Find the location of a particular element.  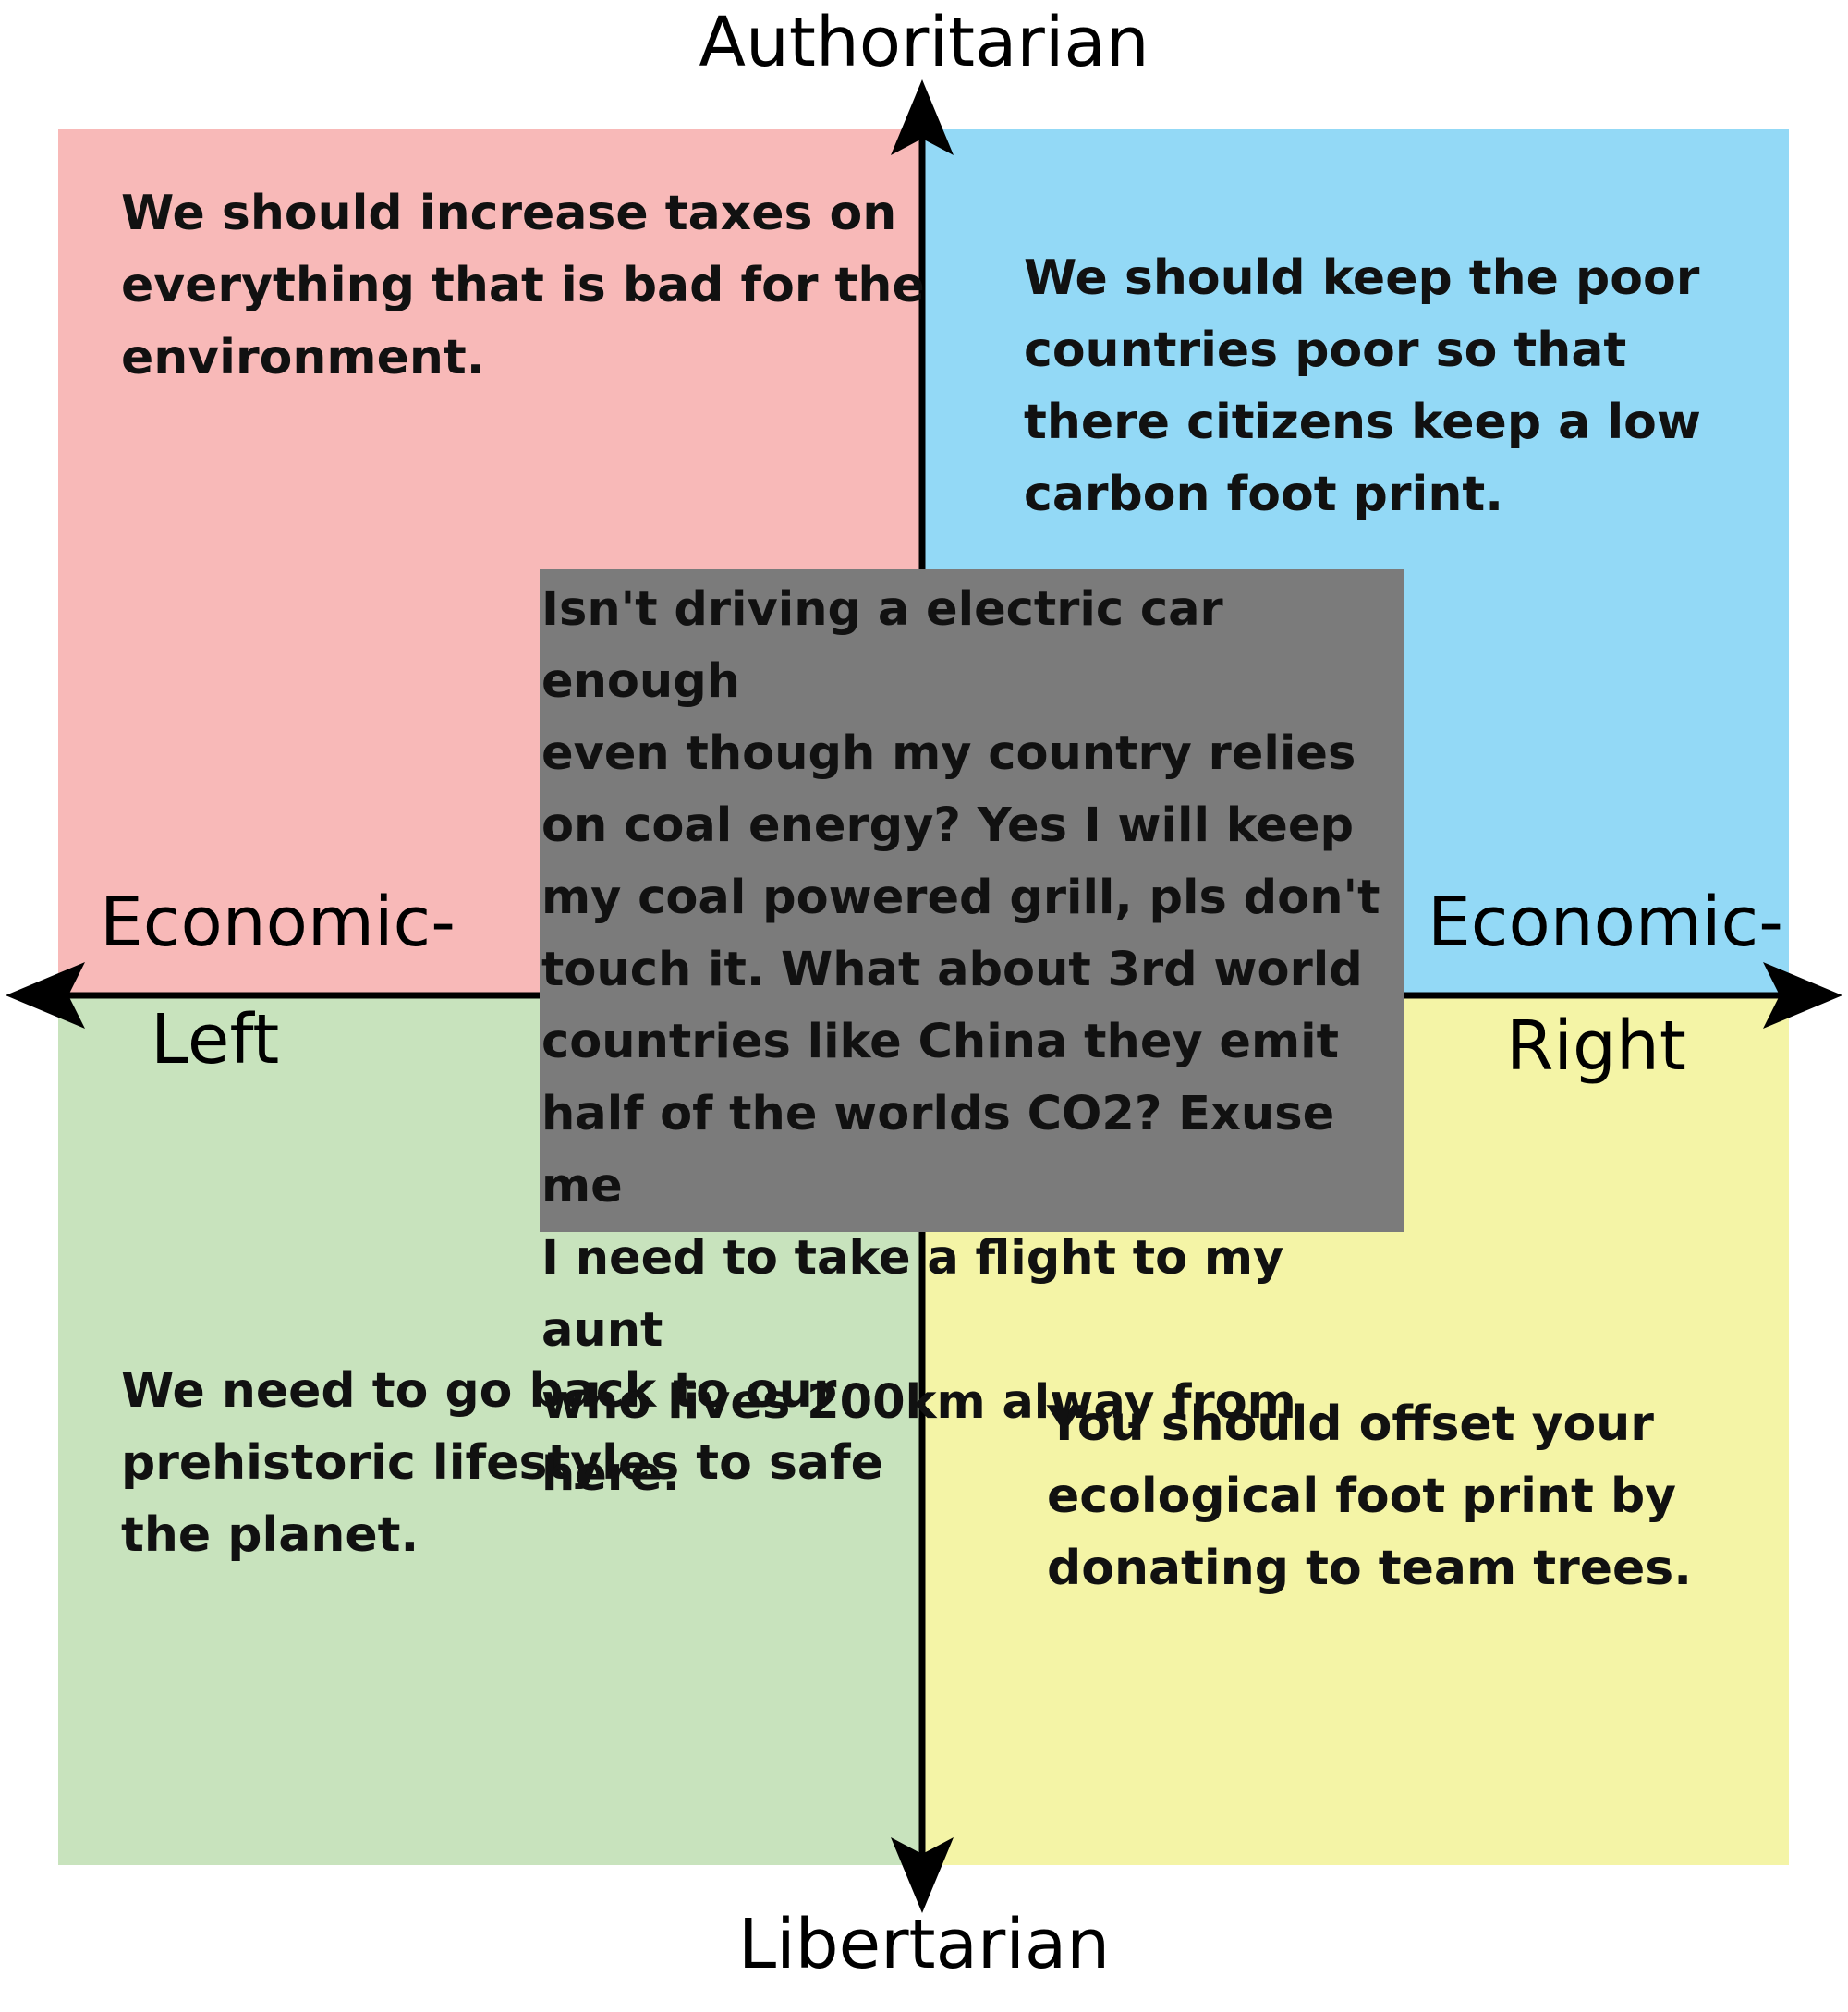

axis-label-authoritarian: Authoritarian is located at coordinates (924, 42).